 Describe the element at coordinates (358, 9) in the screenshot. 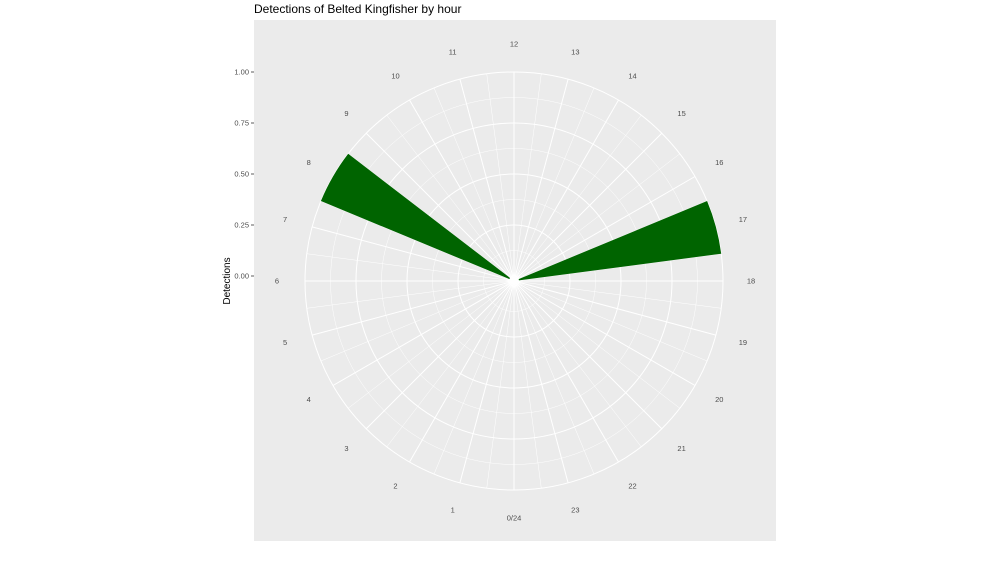

I see `chart-title: Detections of Belted Kingfisher by hour` at that location.